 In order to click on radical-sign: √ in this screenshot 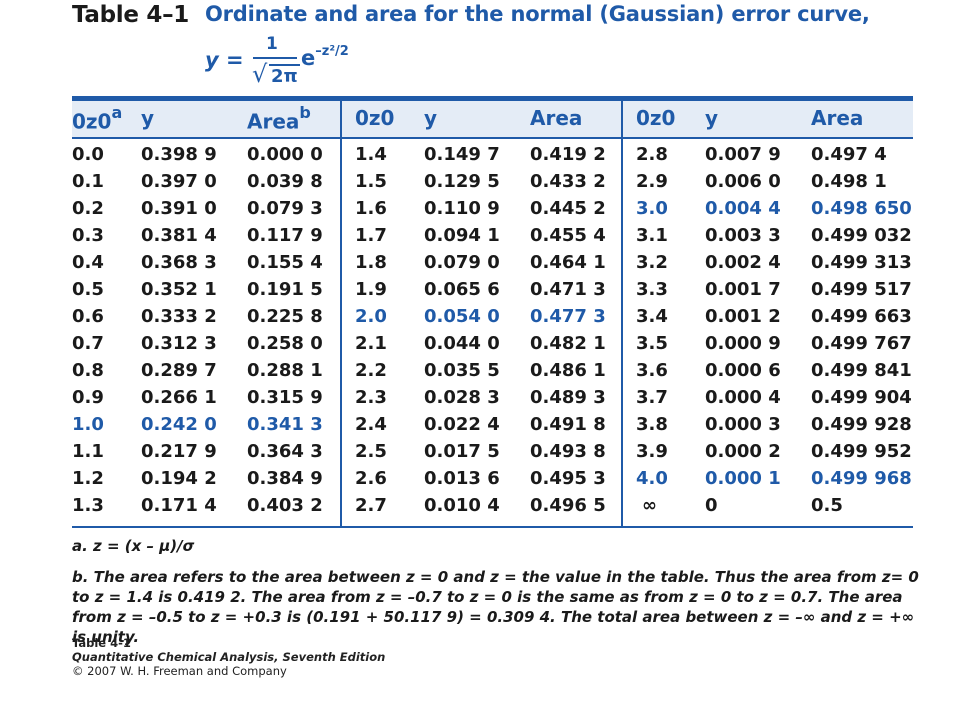, I will do `click(260, 74)`.